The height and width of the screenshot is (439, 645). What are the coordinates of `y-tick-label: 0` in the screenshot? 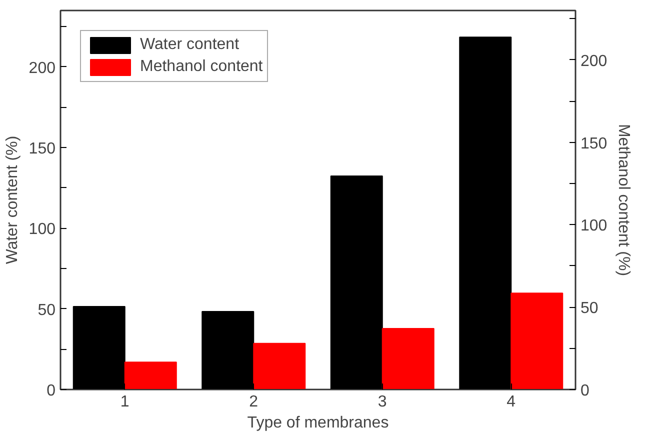 It's located at (51, 391).